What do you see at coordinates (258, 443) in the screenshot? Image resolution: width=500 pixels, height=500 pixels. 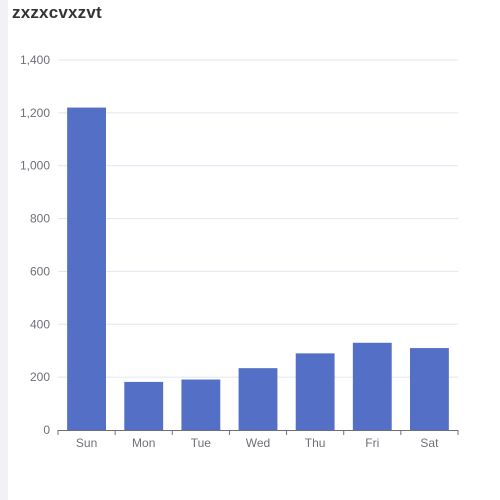 I see `x-tick-label: Wed` at bounding box center [258, 443].